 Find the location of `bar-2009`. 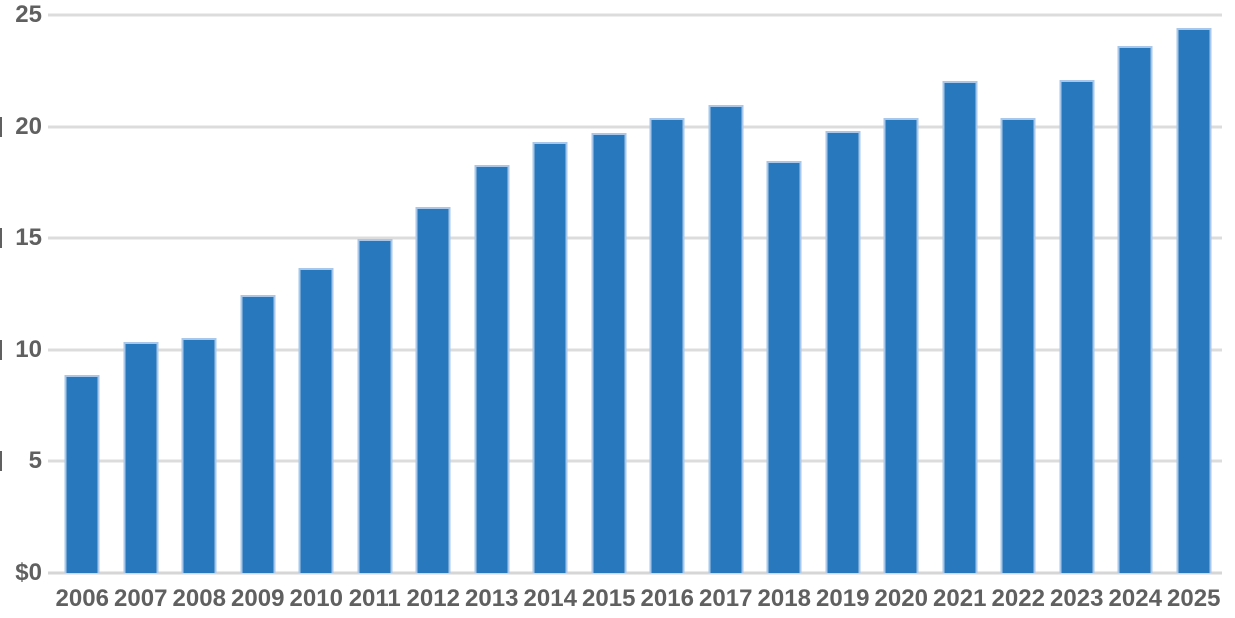

bar-2009 is located at coordinates (258, 434).